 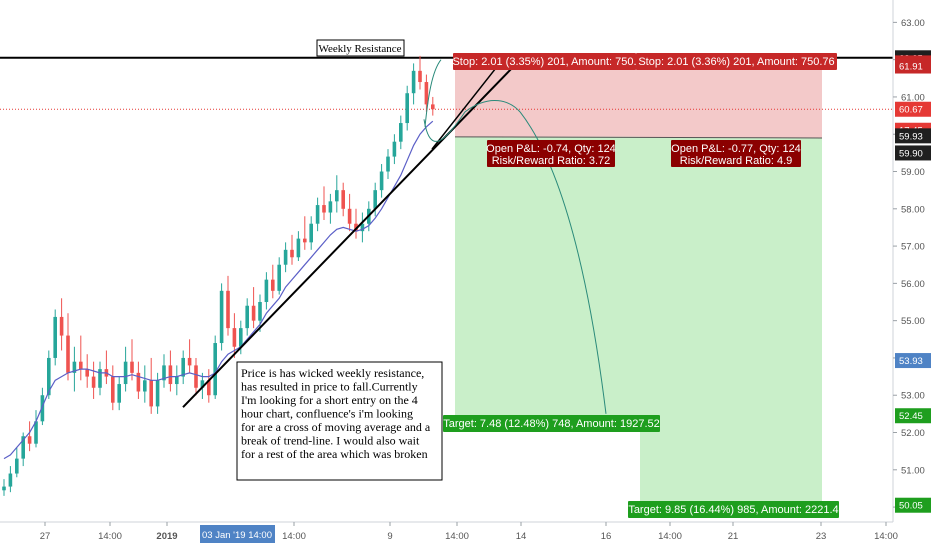 I want to click on weekly-resistance-label: Weekly Resistance, so click(x=359, y=49).